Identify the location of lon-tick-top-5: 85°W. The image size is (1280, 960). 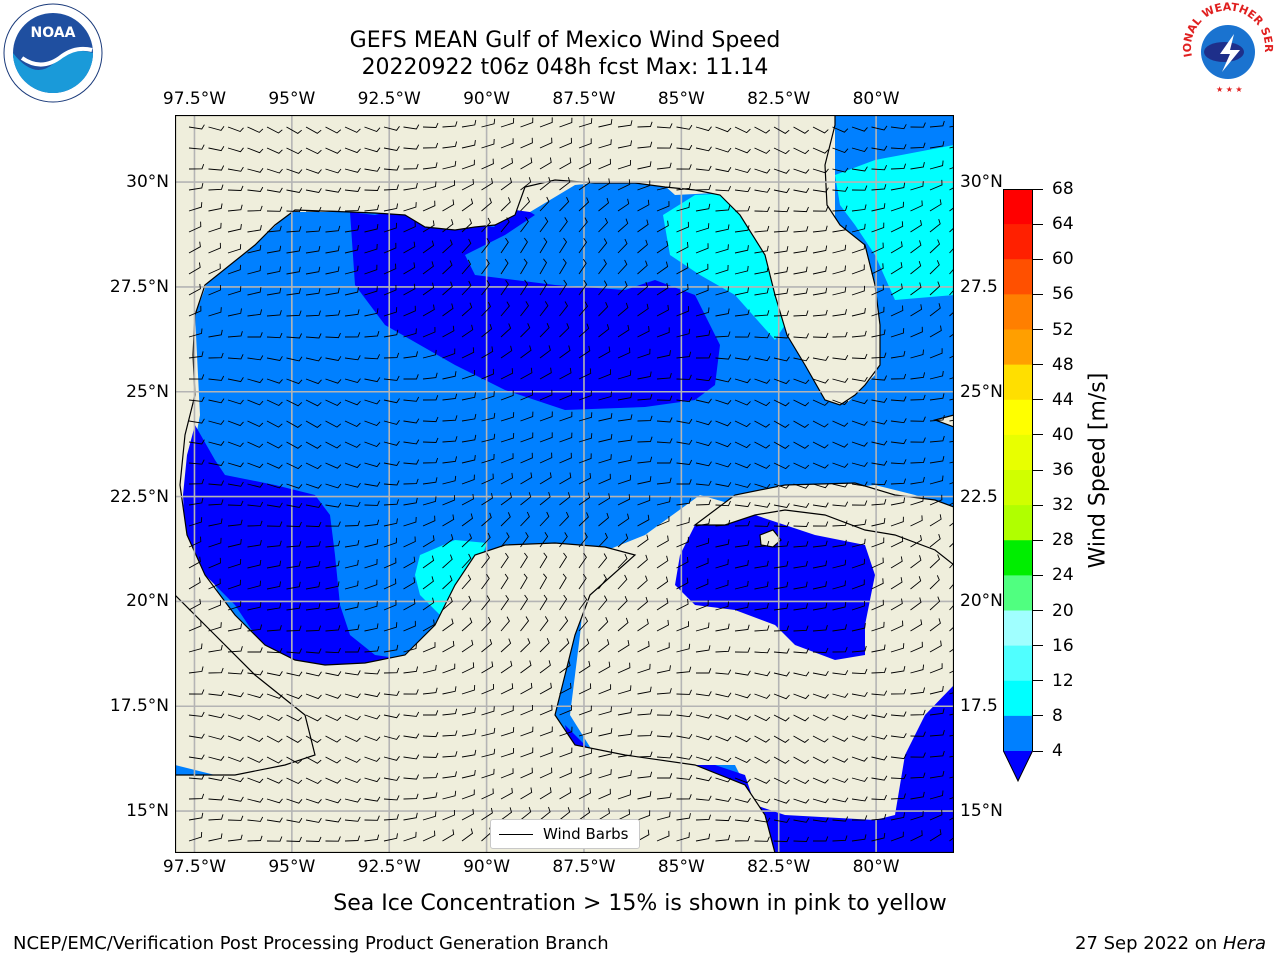
(681, 99).